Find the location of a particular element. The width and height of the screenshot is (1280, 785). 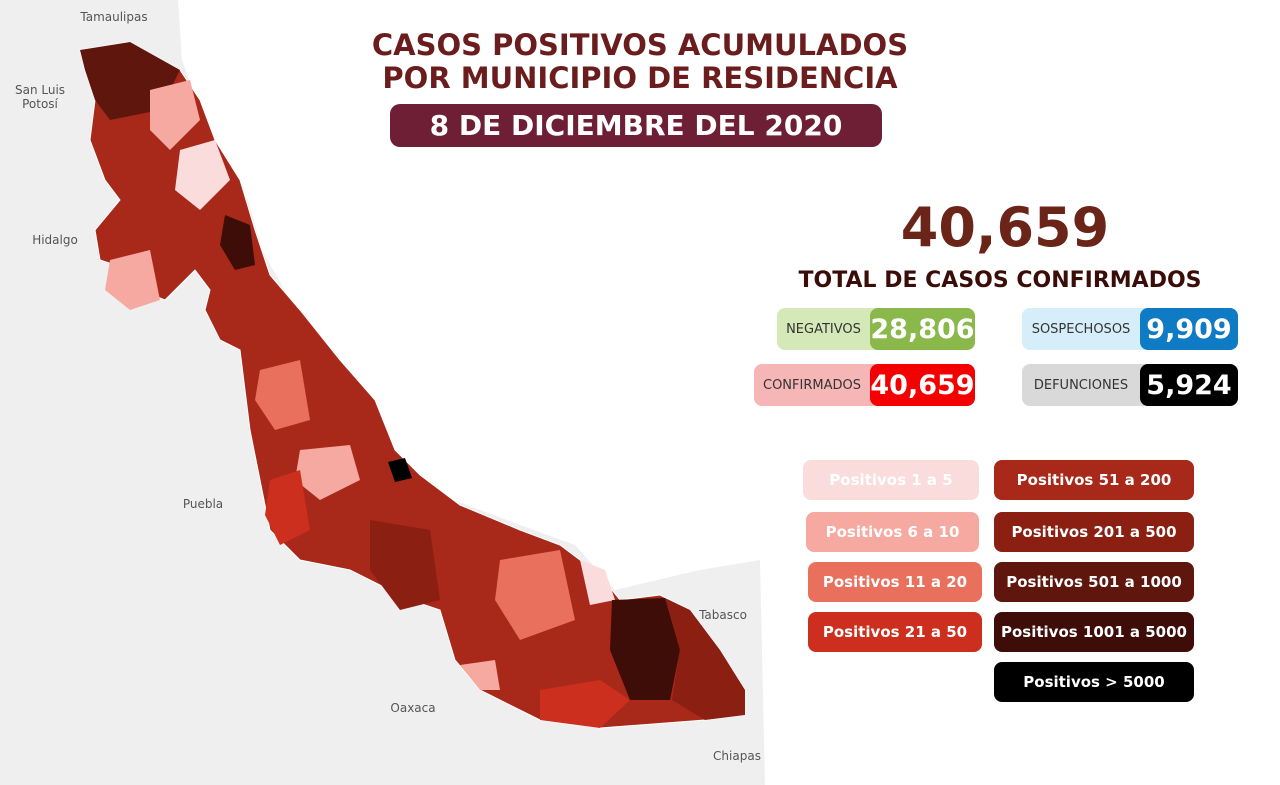

stat-value: 9,909 is located at coordinates (1189, 329).